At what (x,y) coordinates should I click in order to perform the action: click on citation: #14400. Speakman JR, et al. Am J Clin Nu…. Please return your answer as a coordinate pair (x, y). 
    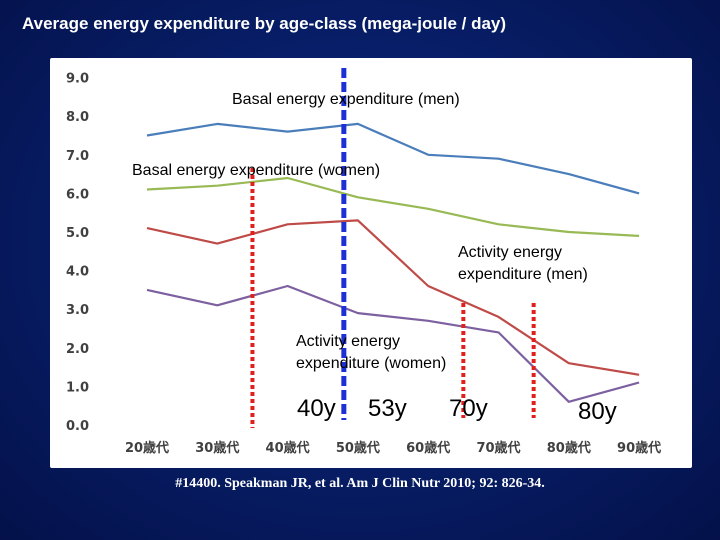
    Looking at the image, I should click on (360, 483).